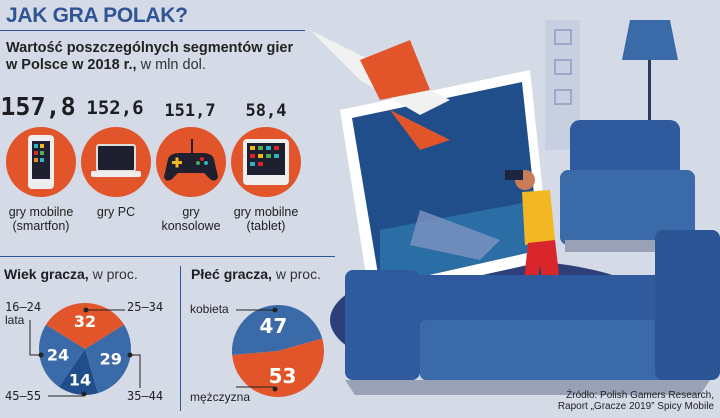 The width and height of the screenshot is (720, 418). Describe the element at coordinates (173, 65) in the screenshot. I see `subtitle-unit: w mln dol.` at that location.